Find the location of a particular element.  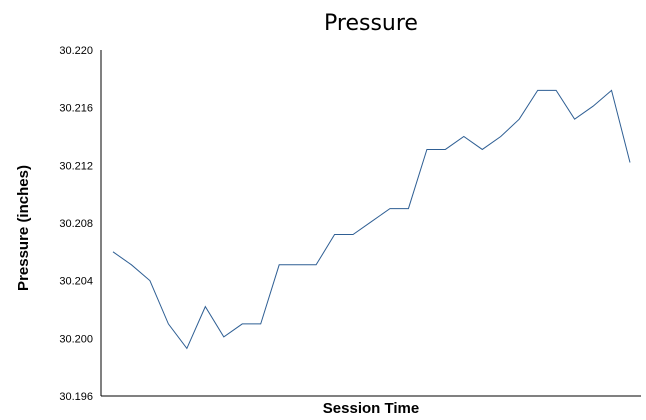

y-tick-label: 30.204 is located at coordinates (76, 282).